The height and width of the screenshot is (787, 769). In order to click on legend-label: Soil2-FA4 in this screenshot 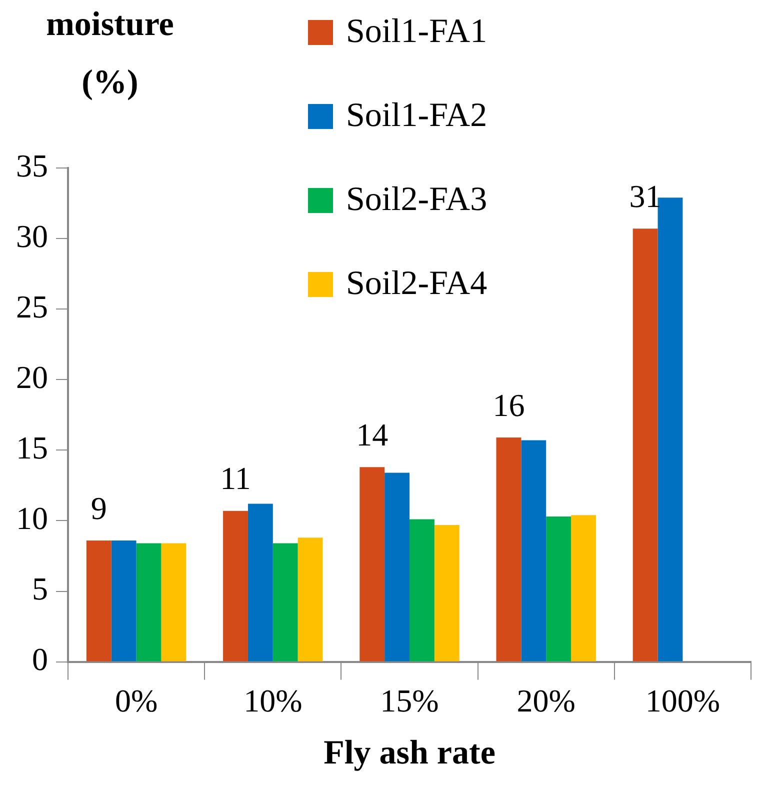, I will do `click(417, 284)`.